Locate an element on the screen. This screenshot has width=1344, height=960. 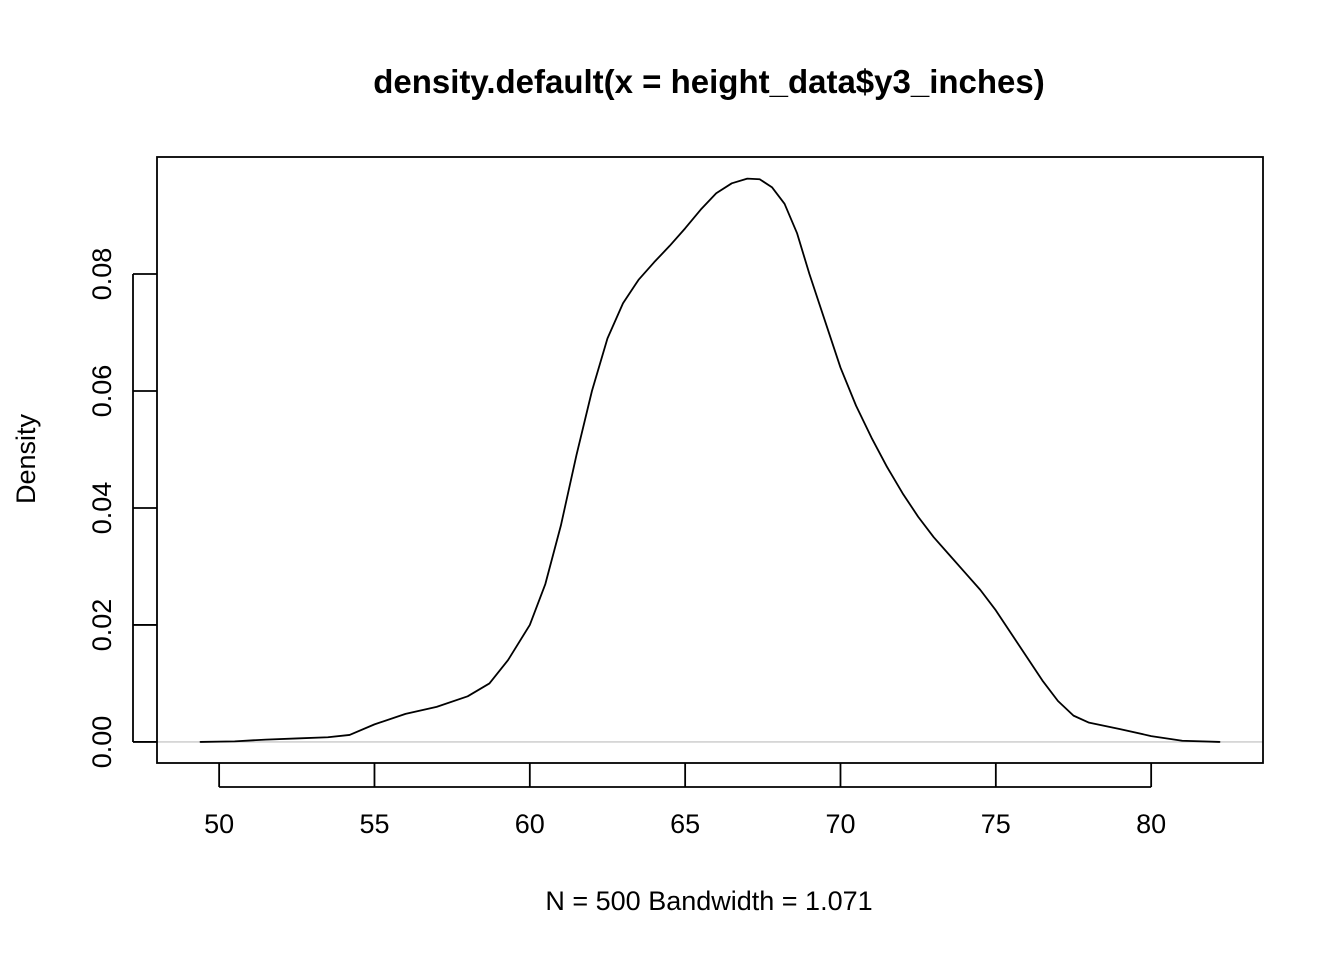
x-axis-label: N = 500 Bandwidth = 1.071 is located at coordinates (708, 901).